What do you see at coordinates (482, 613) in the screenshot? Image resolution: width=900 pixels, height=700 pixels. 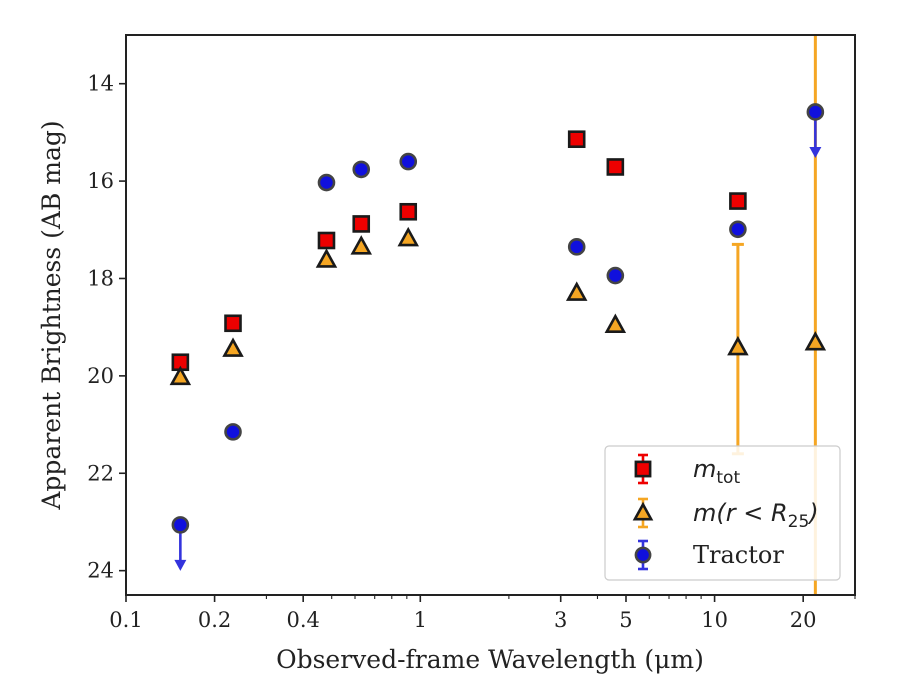 I see `x-axis: 0.1 0.2 0.4 1 3 5 10 20` at bounding box center [482, 613].